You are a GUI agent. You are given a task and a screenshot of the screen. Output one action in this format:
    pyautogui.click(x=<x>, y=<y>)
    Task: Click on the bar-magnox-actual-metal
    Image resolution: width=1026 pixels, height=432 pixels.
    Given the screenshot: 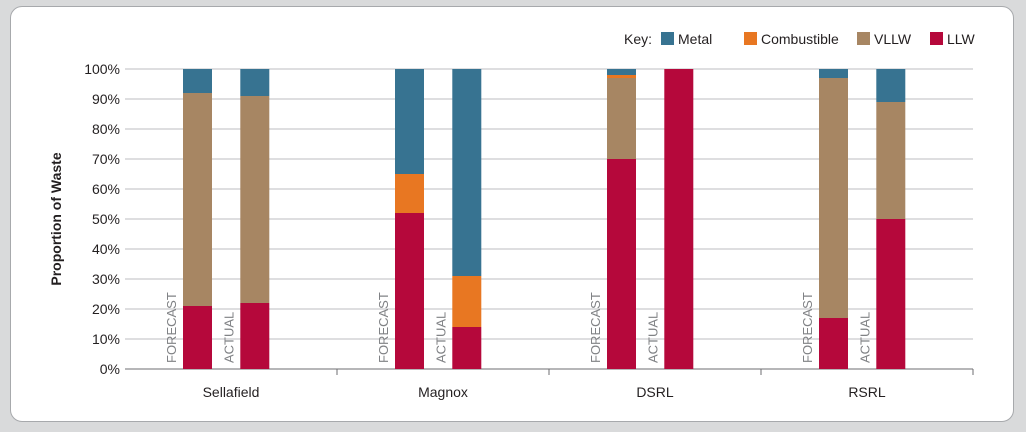 What is the action you would take?
    pyautogui.click(x=467, y=172)
    